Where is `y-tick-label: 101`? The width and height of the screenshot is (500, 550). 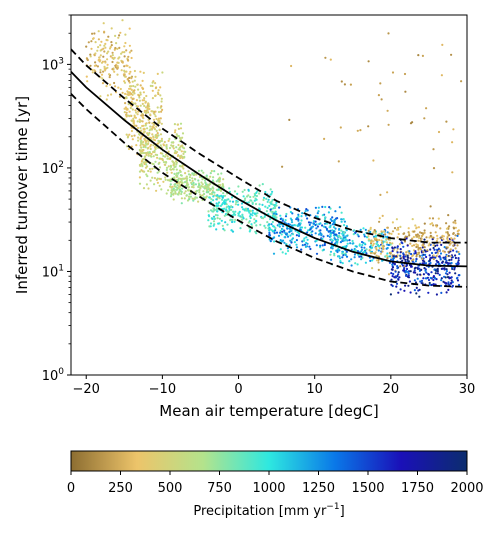 y-tick-label: 101 is located at coordinates (53, 271).